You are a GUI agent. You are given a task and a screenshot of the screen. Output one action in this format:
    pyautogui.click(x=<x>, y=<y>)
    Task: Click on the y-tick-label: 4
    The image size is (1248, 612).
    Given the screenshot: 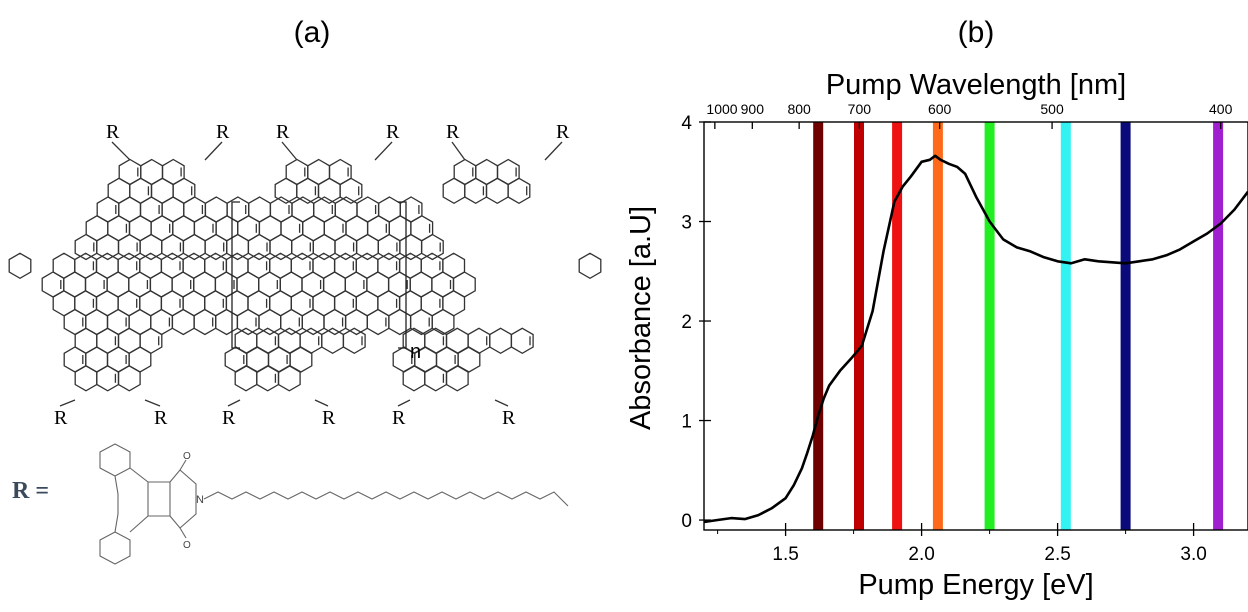 What is the action you would take?
    pyautogui.click(x=686, y=123)
    